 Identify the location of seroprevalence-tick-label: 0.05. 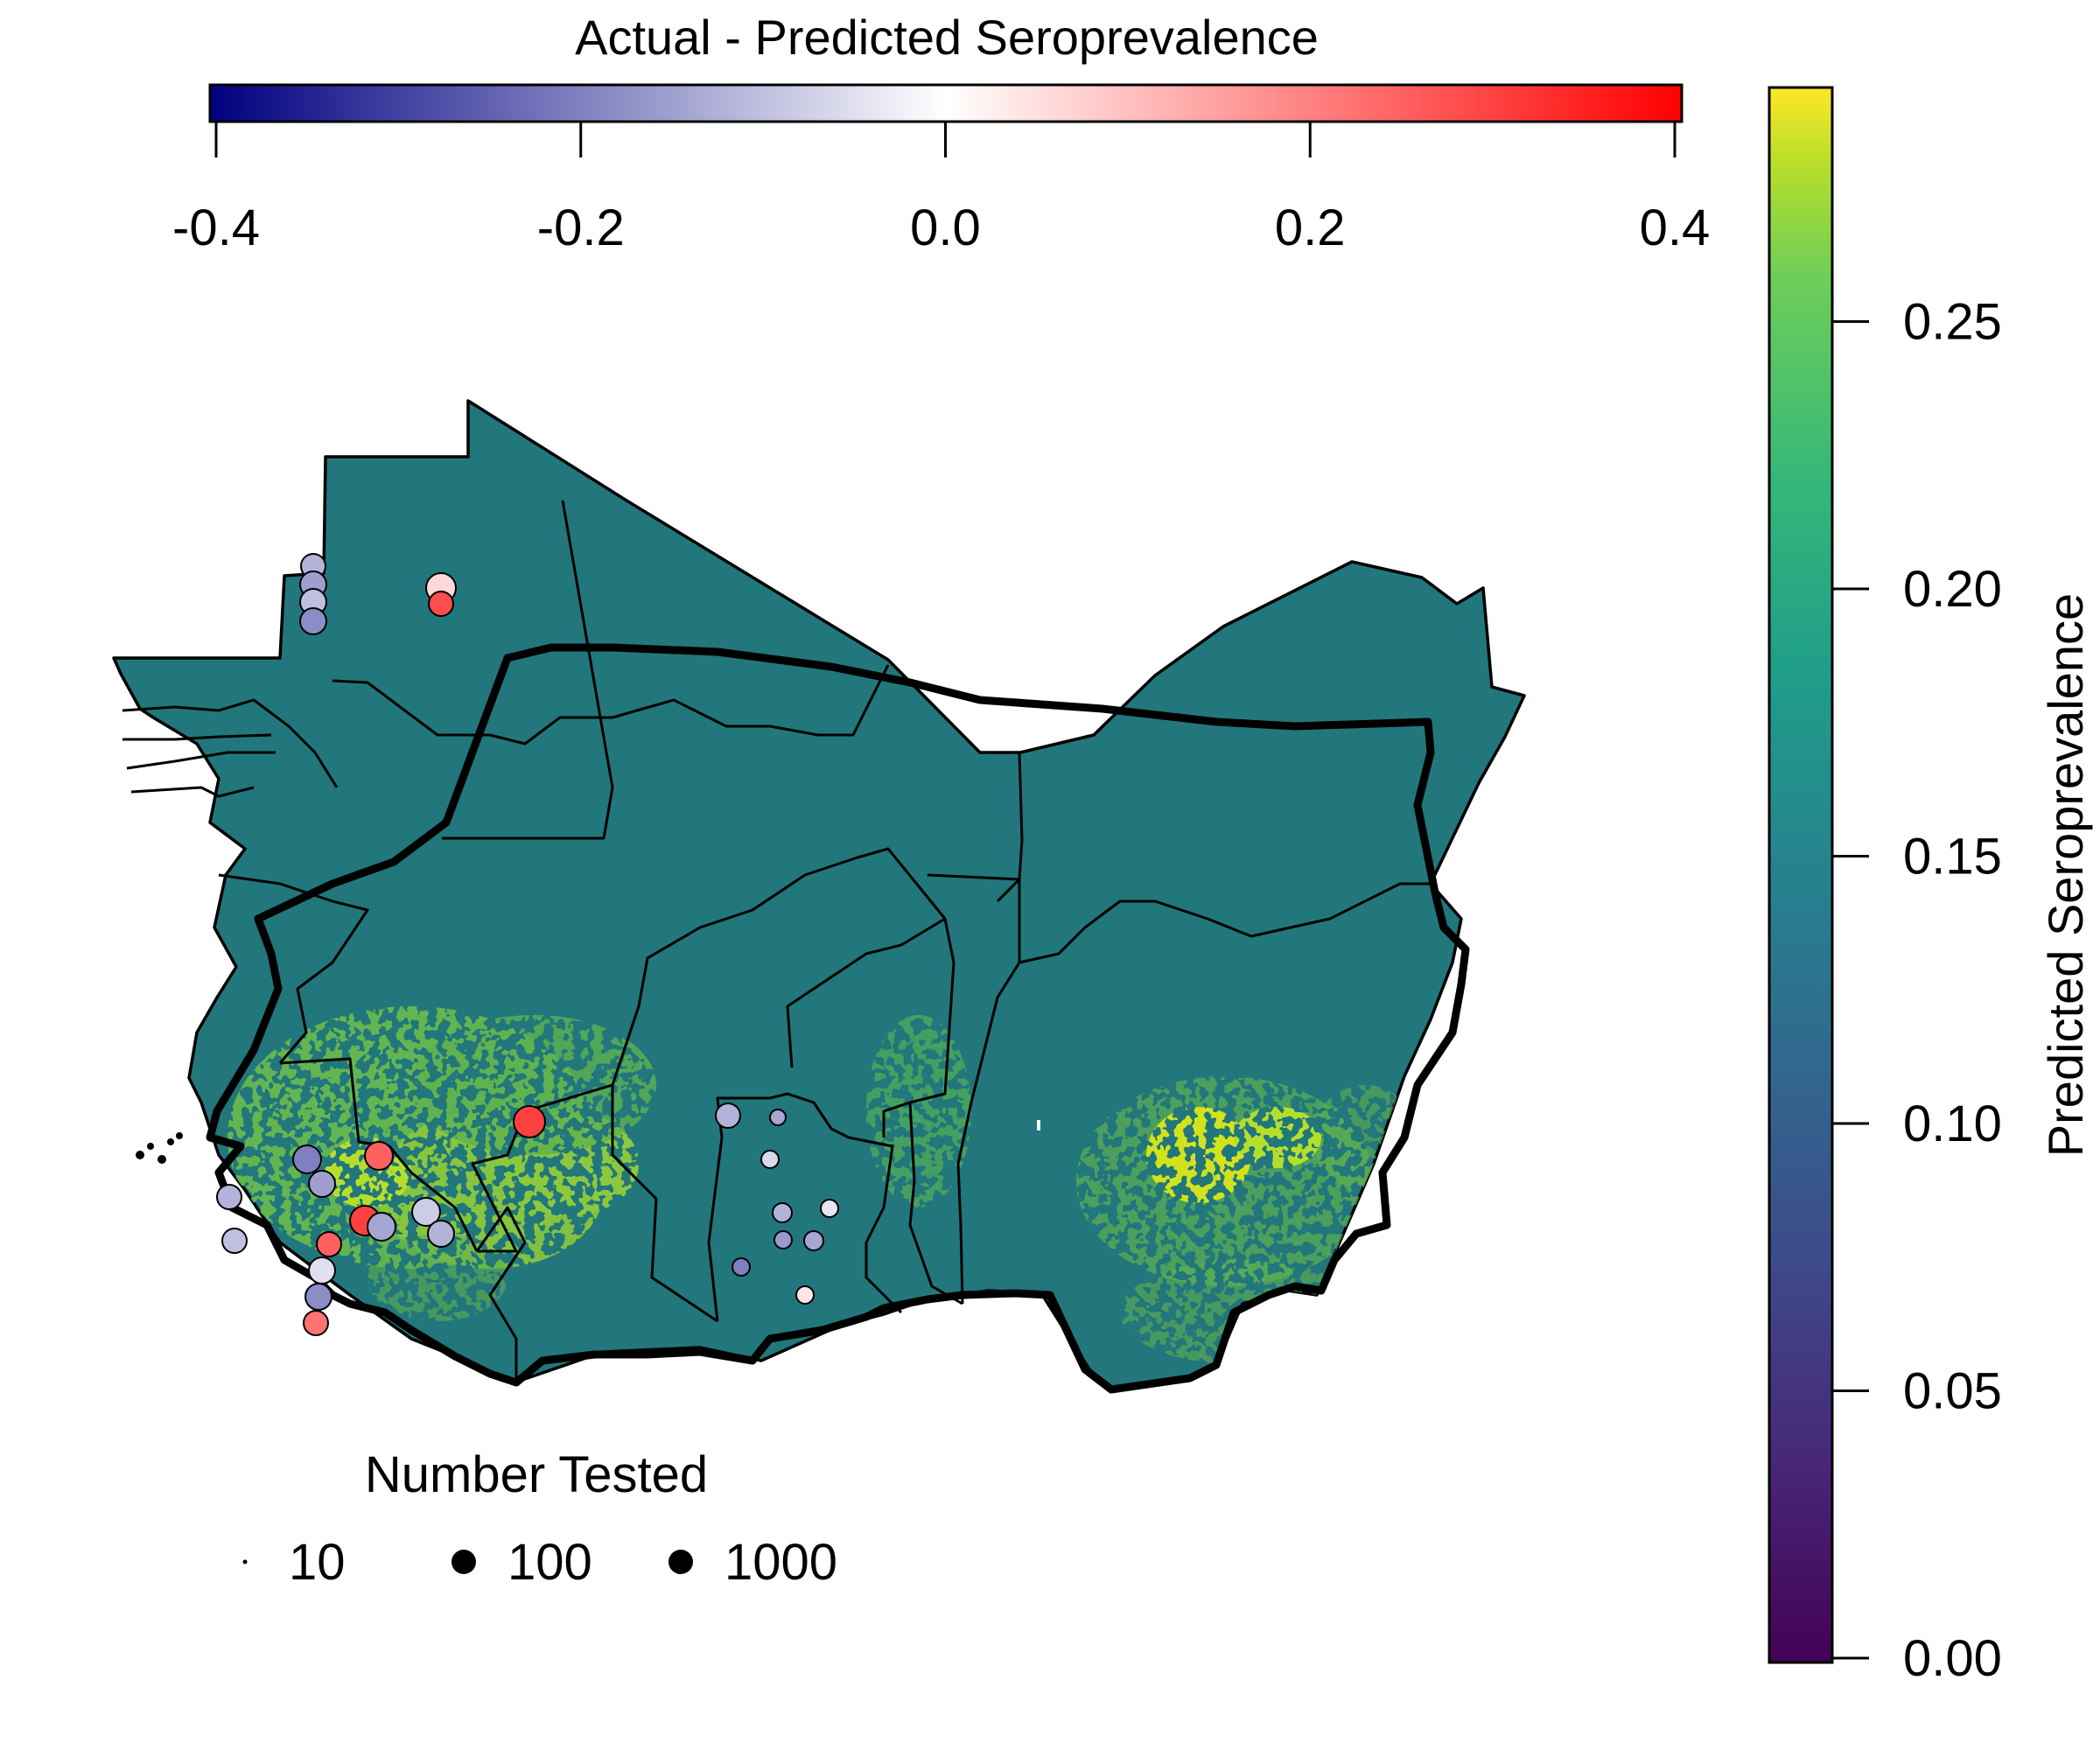
(1952, 1391).